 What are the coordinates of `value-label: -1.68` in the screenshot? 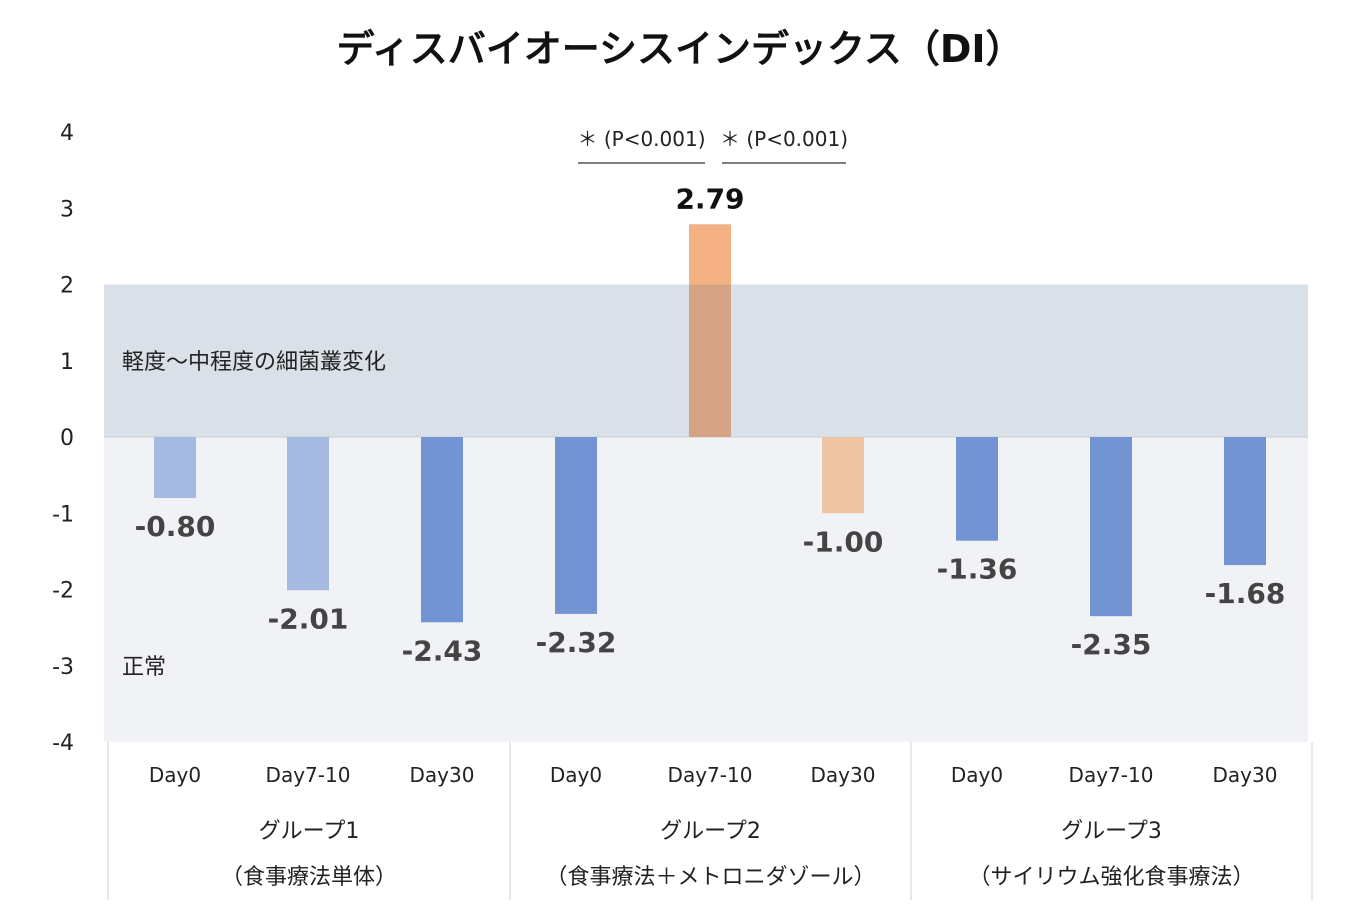 It's located at (1245, 593).